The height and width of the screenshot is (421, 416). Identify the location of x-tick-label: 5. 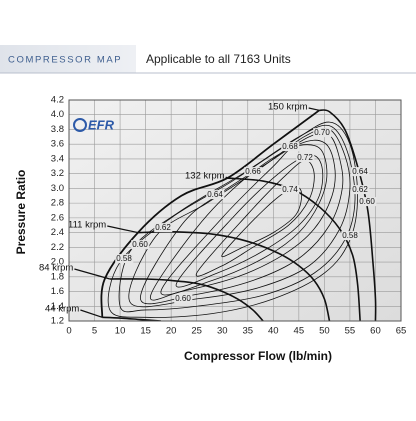
(94, 331).